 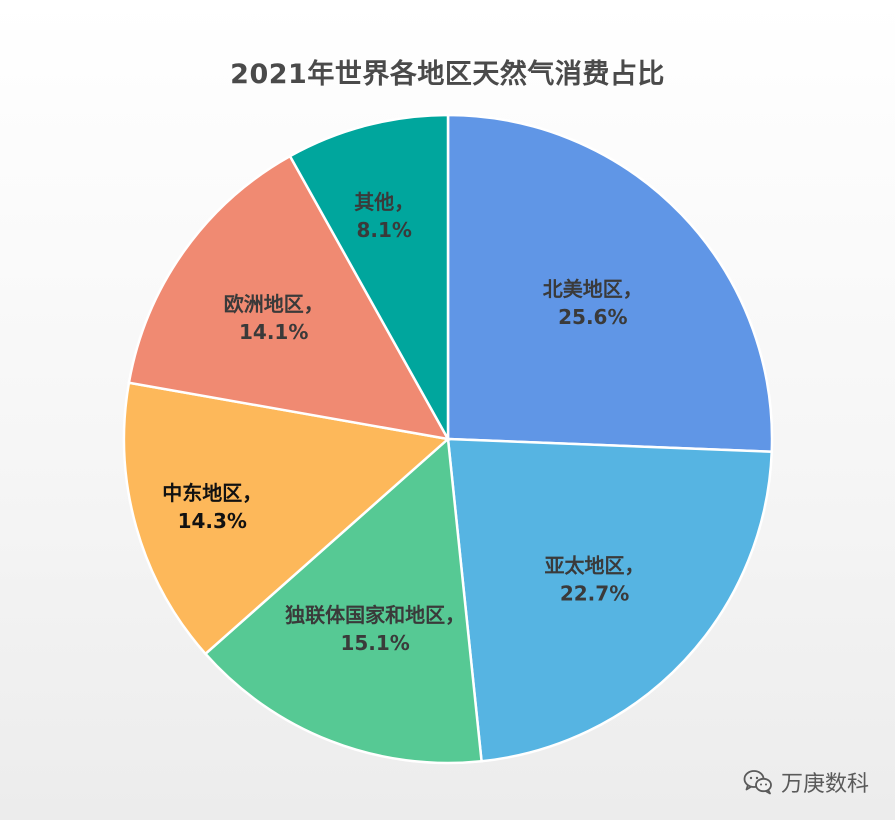 I want to click on chart-title: 2021年世界各地区天然气消费占比, so click(x=447, y=74).